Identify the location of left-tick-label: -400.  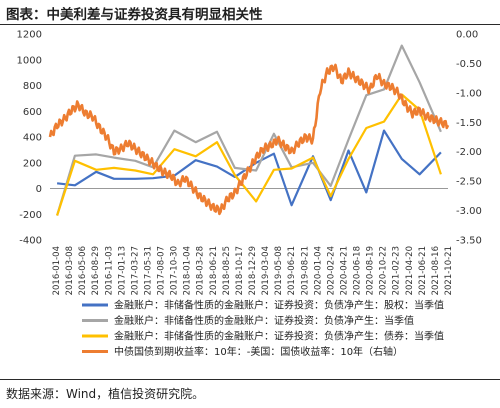
(30, 241).